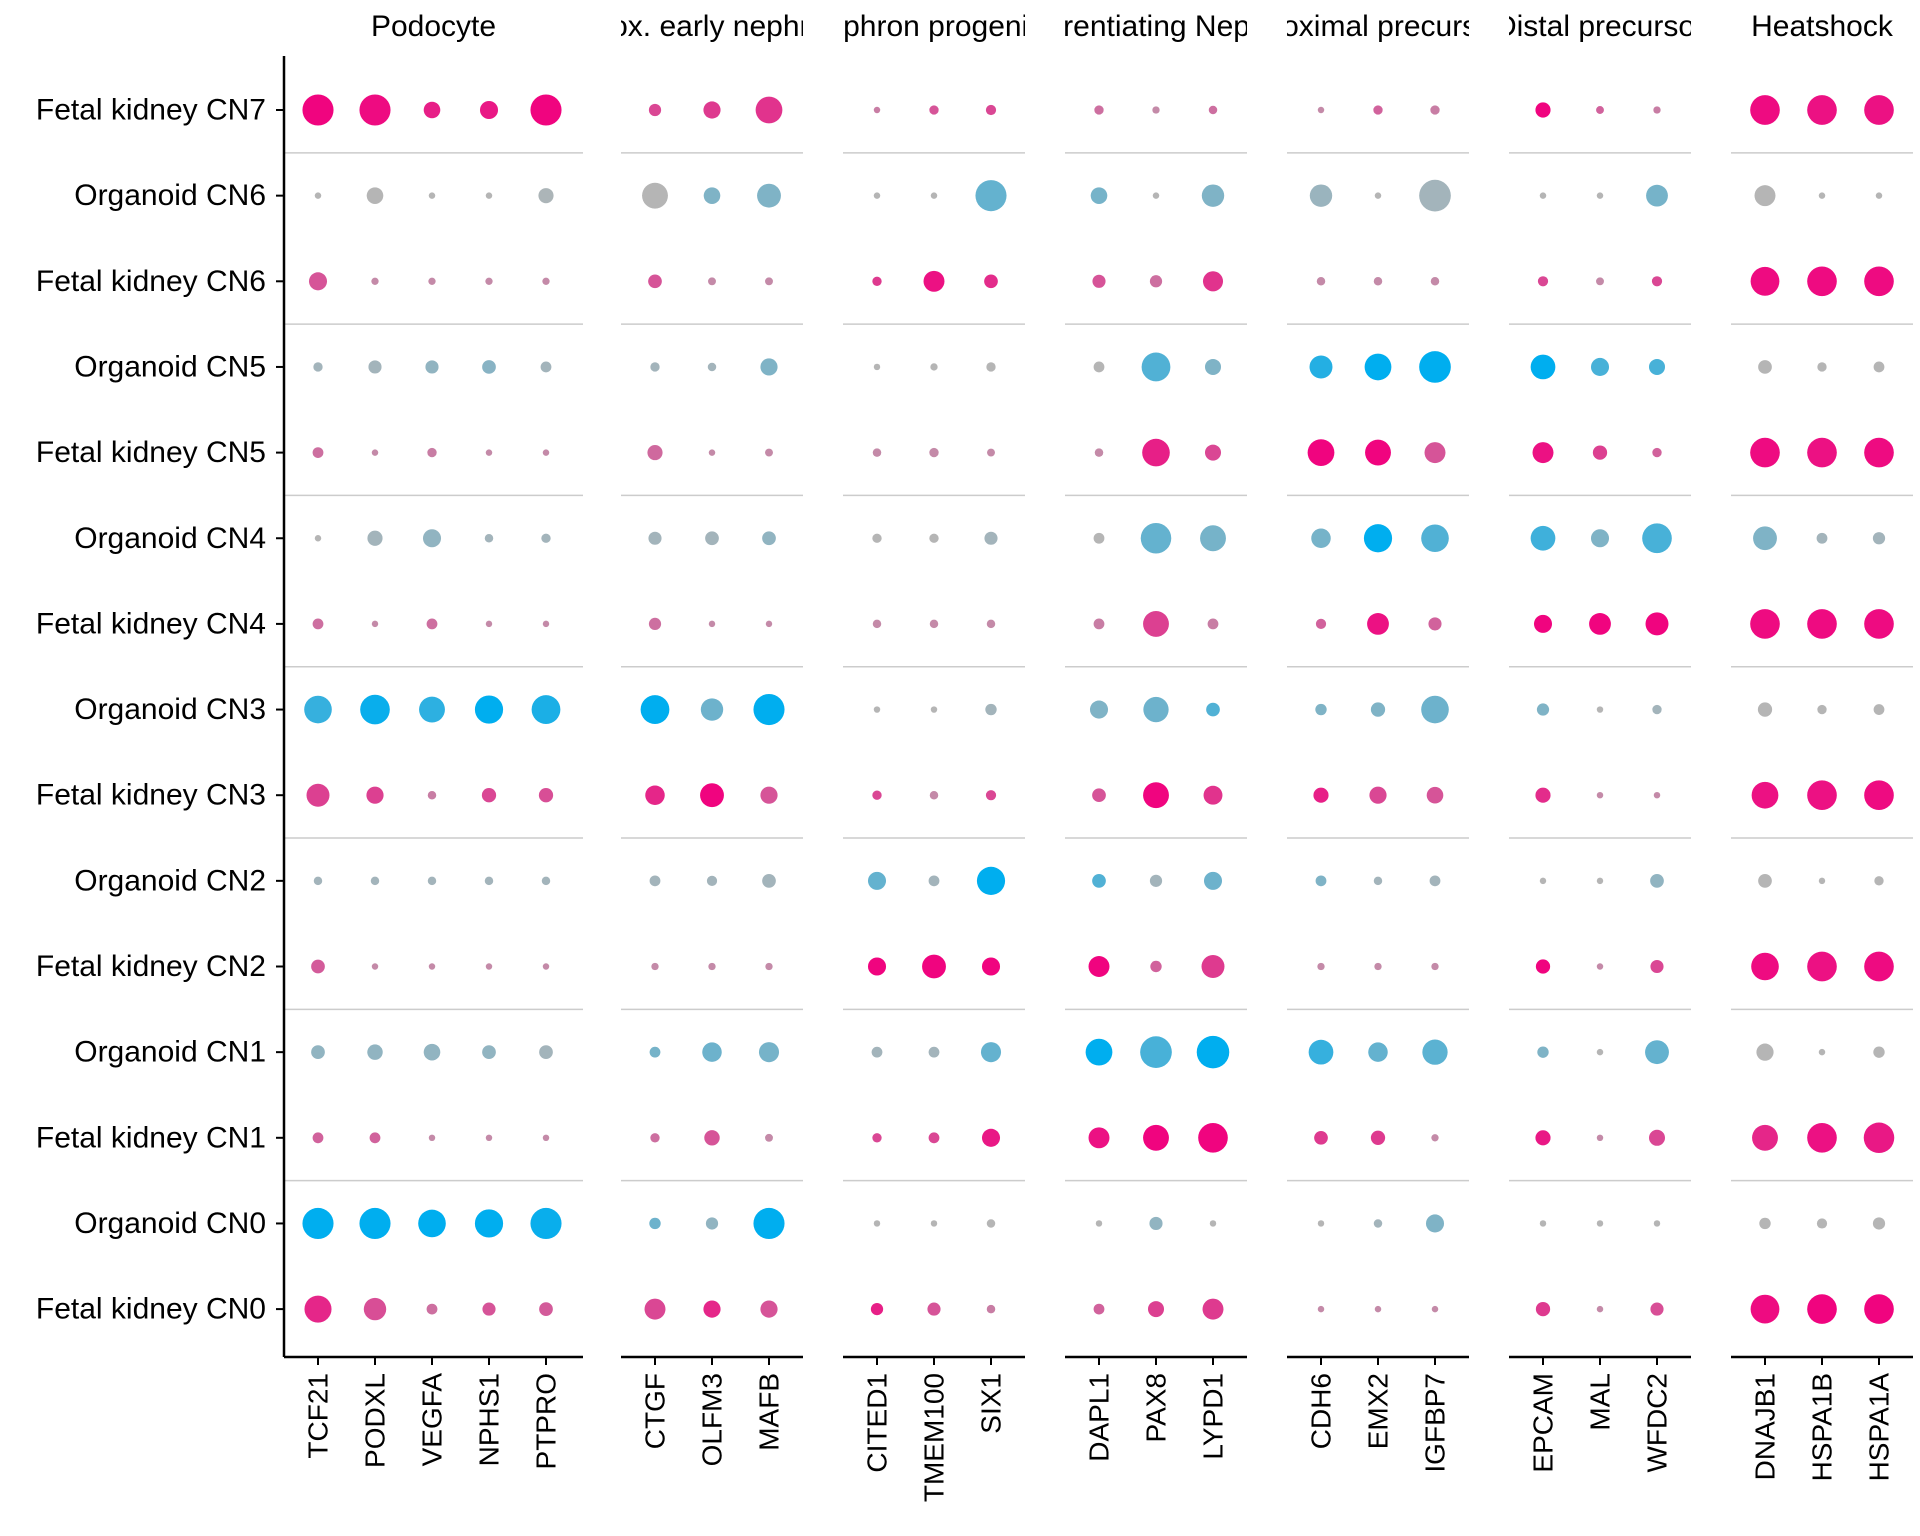 The width and height of the screenshot is (1920, 1536). I want to click on dot-EMX2-organoid-cn3, so click(1378, 709).